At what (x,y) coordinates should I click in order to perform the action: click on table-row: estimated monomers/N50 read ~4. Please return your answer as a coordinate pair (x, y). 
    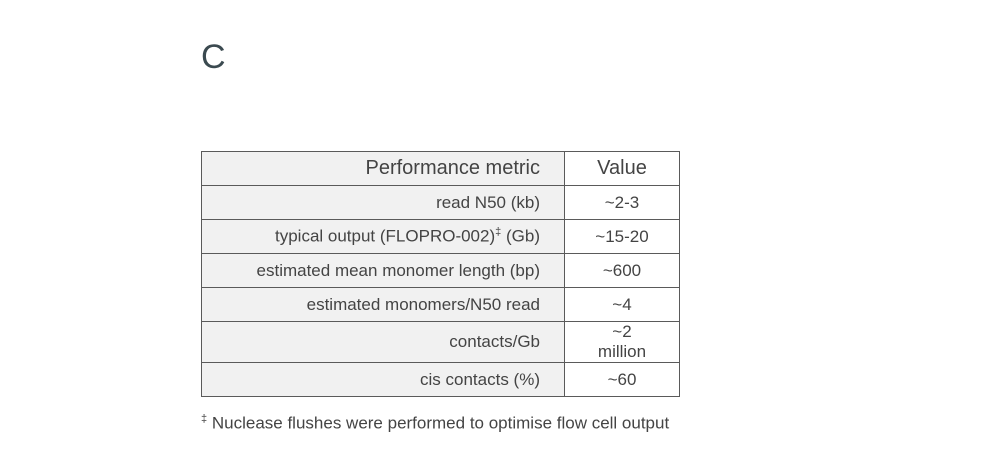
    Looking at the image, I should click on (440, 304).